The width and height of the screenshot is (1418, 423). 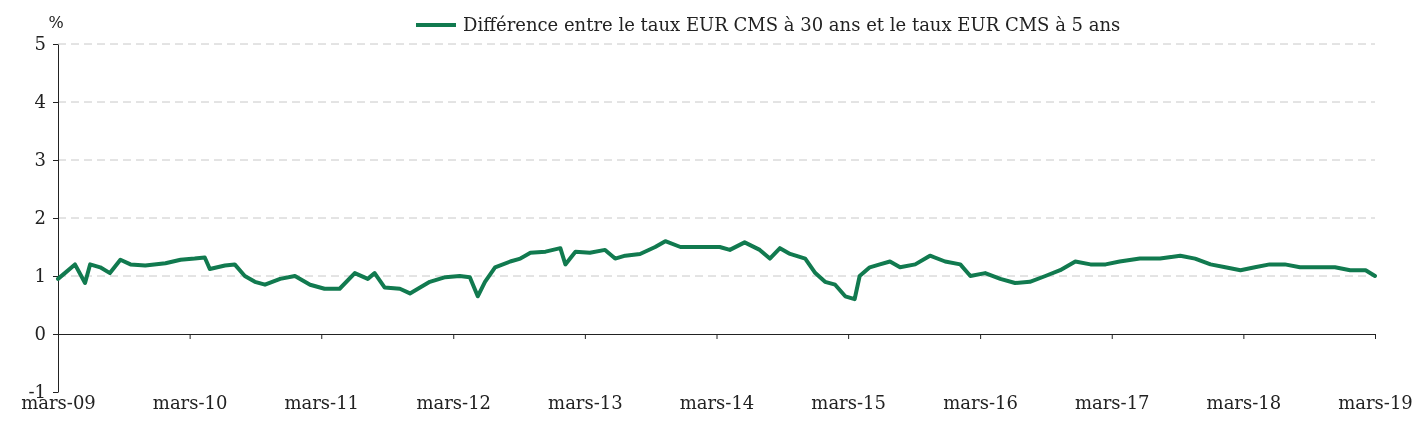 What do you see at coordinates (40, 160) in the screenshot?
I see `y-tick-label: 3` at bounding box center [40, 160].